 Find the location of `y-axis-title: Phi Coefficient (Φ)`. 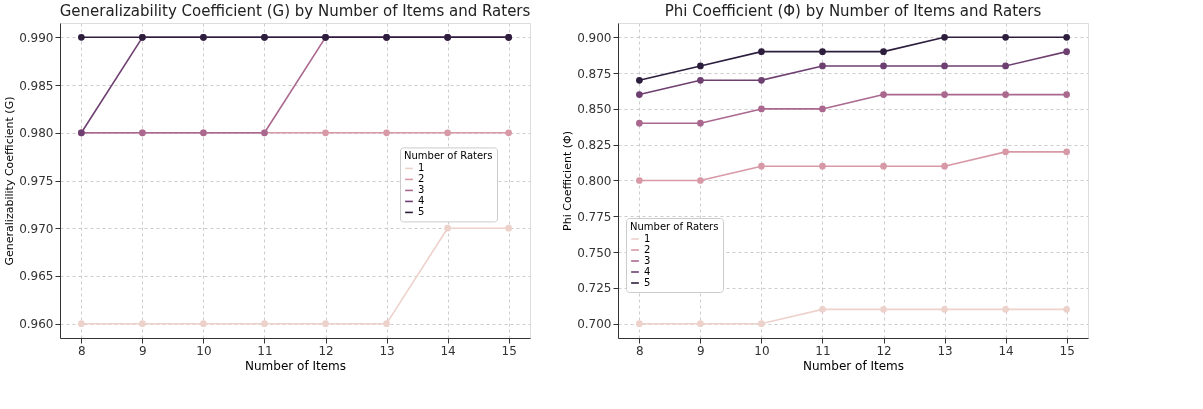

y-axis-title: Phi Coefficient (Φ) is located at coordinates (568, 181).